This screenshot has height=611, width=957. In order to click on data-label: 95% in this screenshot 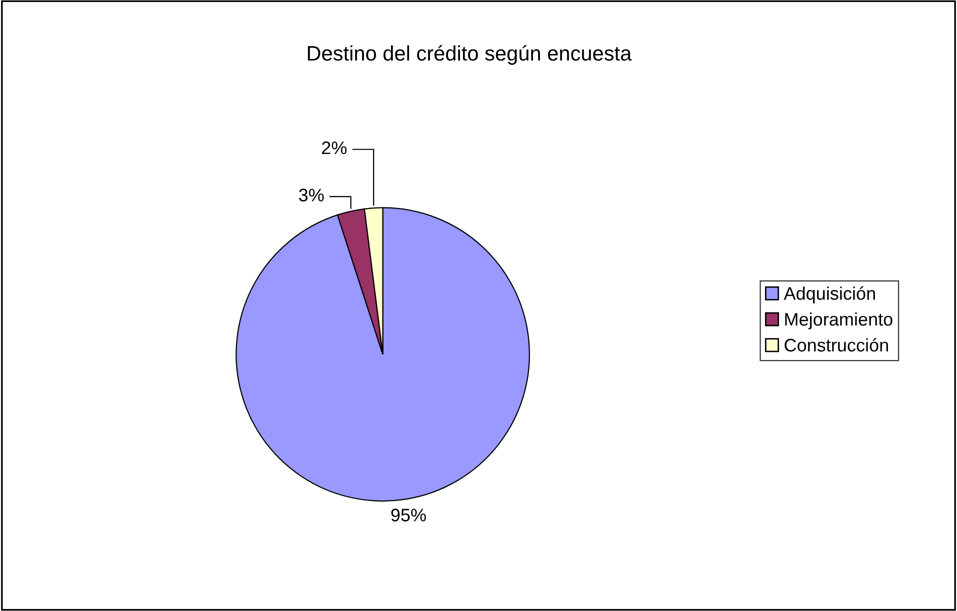, I will do `click(408, 515)`.